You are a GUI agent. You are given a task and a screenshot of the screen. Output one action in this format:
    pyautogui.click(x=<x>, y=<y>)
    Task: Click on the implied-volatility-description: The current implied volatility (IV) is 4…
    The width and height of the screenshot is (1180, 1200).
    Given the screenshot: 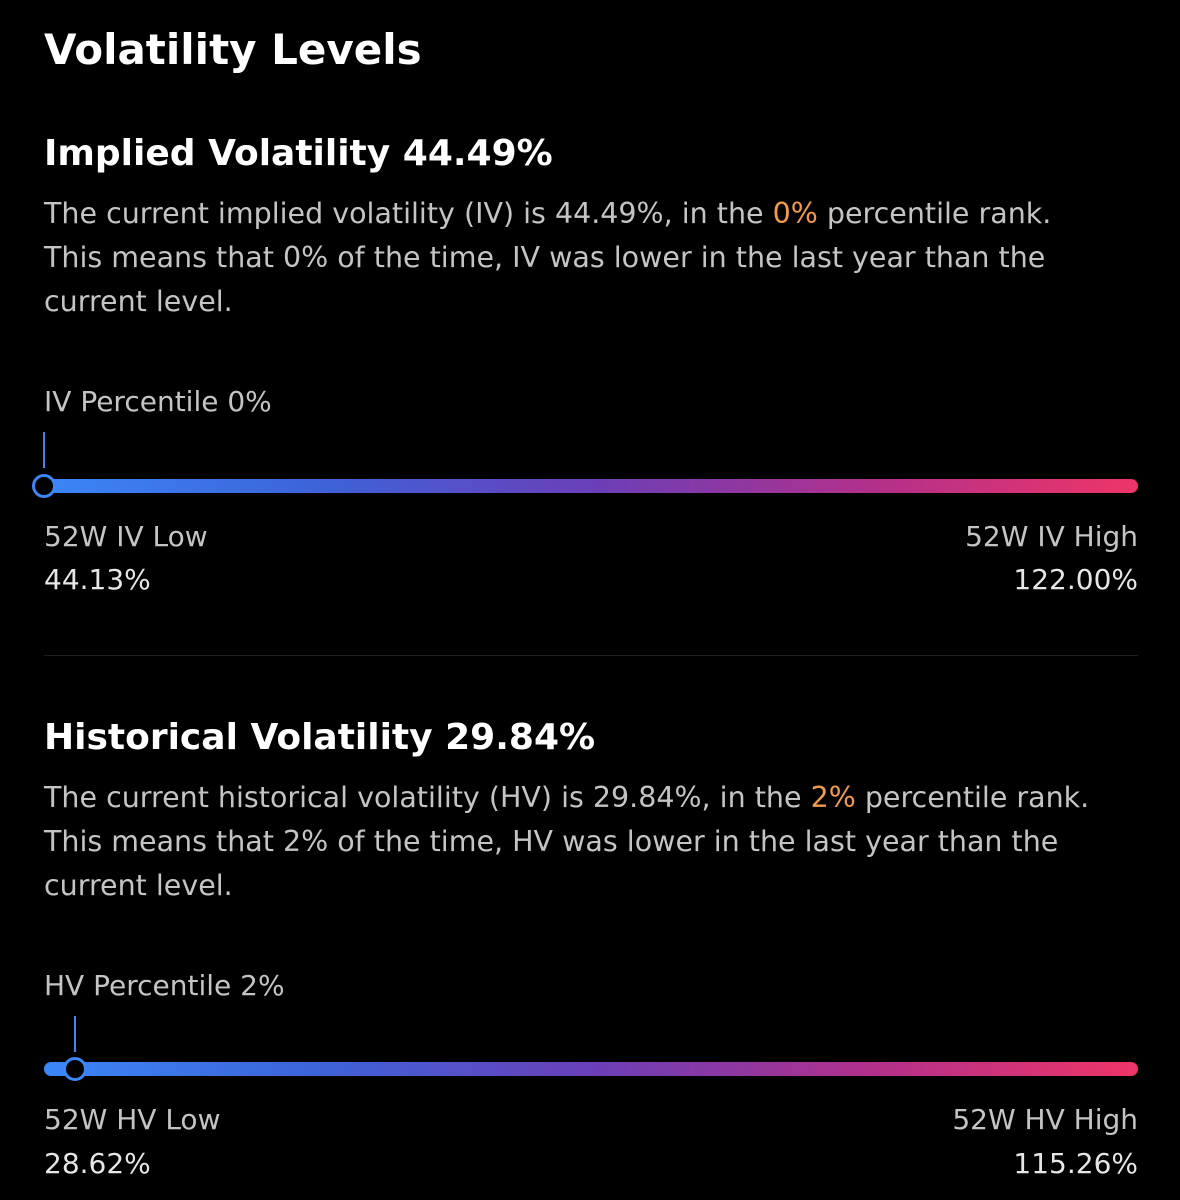 What is the action you would take?
    pyautogui.click(x=591, y=258)
    